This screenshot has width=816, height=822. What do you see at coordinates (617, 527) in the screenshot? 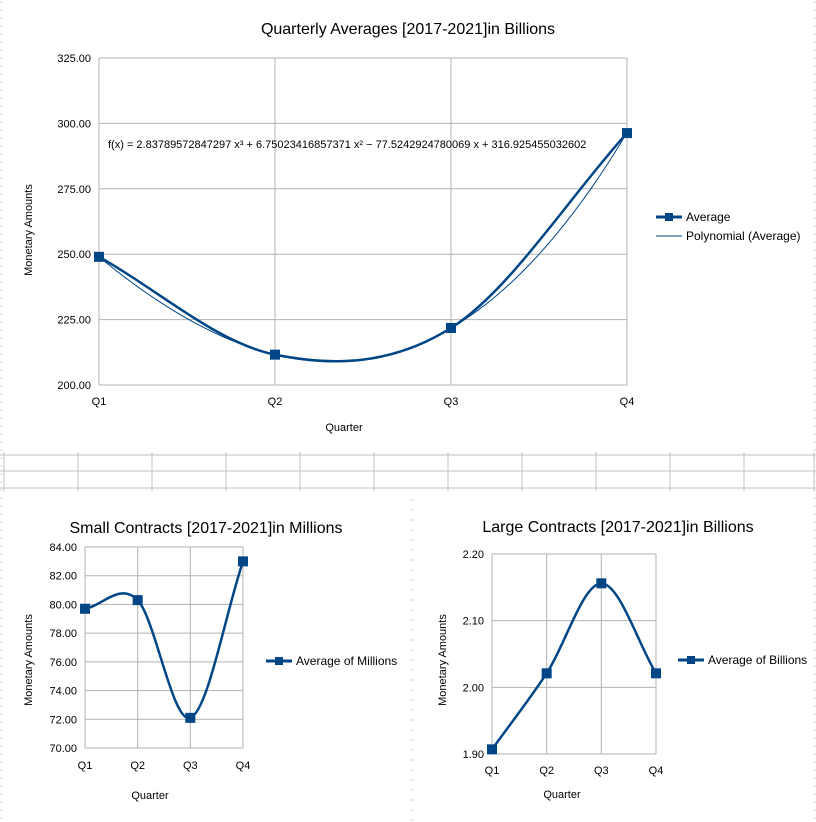
I see `chart-title: Large Contracts [2017-2021]in Billions` at bounding box center [617, 527].